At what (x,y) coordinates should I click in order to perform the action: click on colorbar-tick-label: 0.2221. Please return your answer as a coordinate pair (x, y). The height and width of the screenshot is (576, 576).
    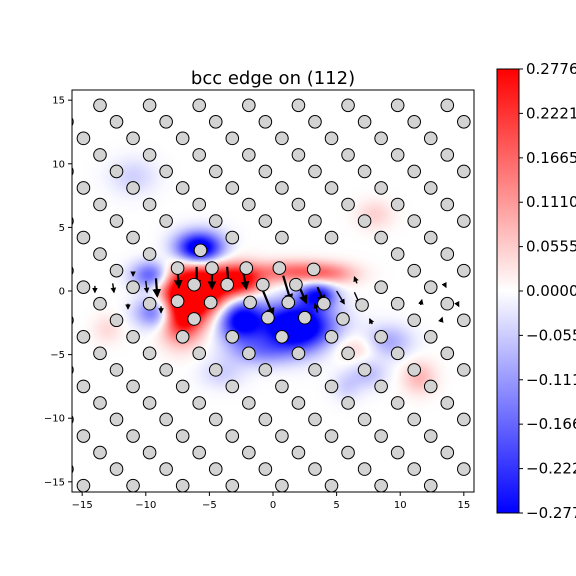
    Looking at the image, I should click on (551, 113).